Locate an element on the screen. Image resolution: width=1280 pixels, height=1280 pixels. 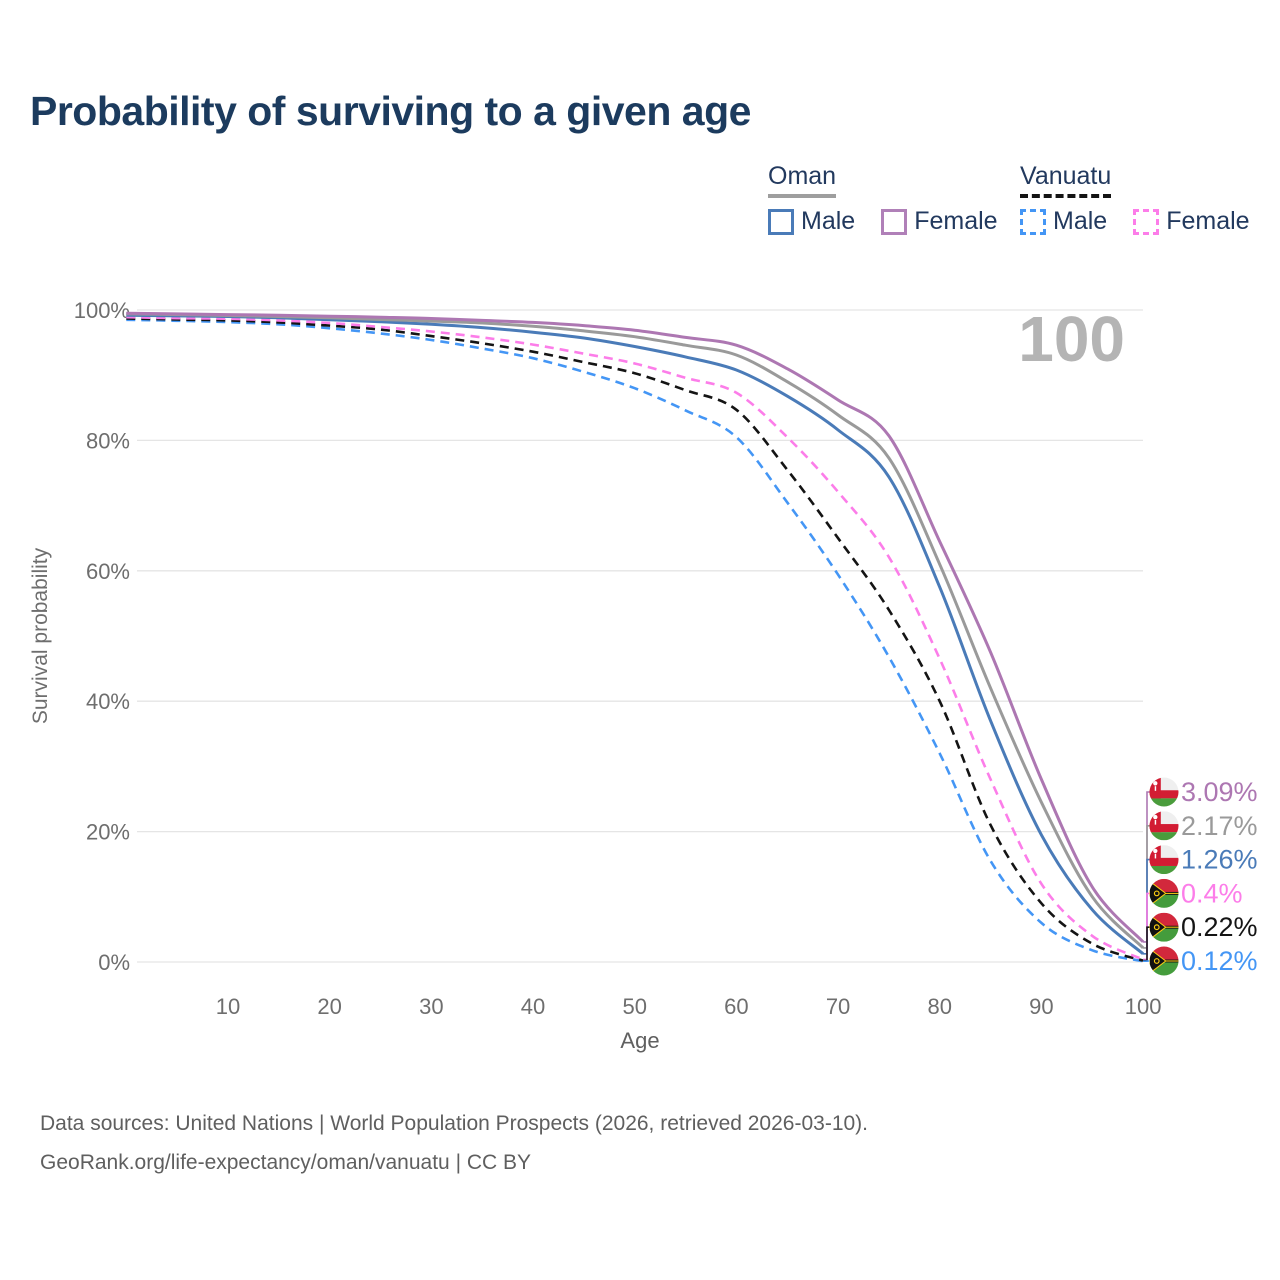
x-tick-label-20: 20 is located at coordinates (329, 1006).